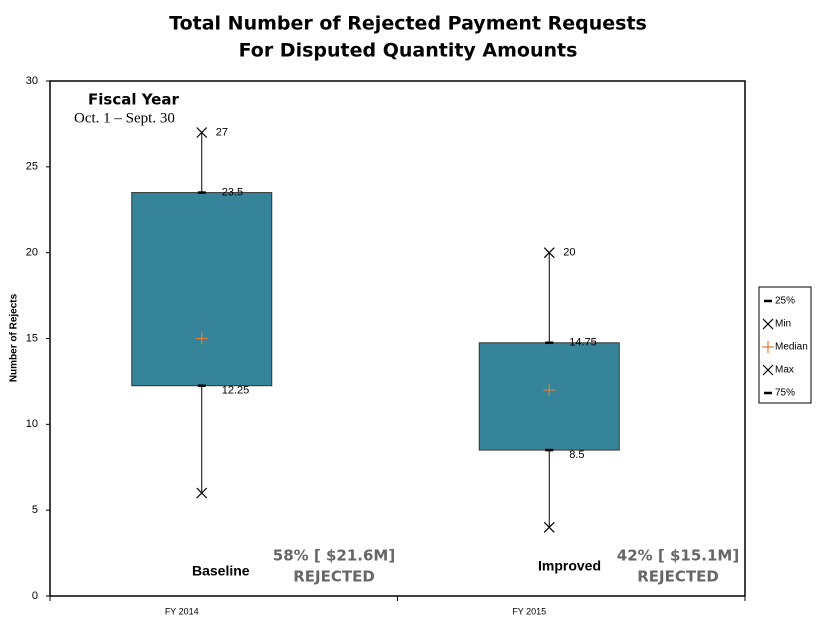 This screenshot has height=636, width=817. Describe the element at coordinates (32, 81) in the screenshot. I see `y-tick-label: 30` at that location.